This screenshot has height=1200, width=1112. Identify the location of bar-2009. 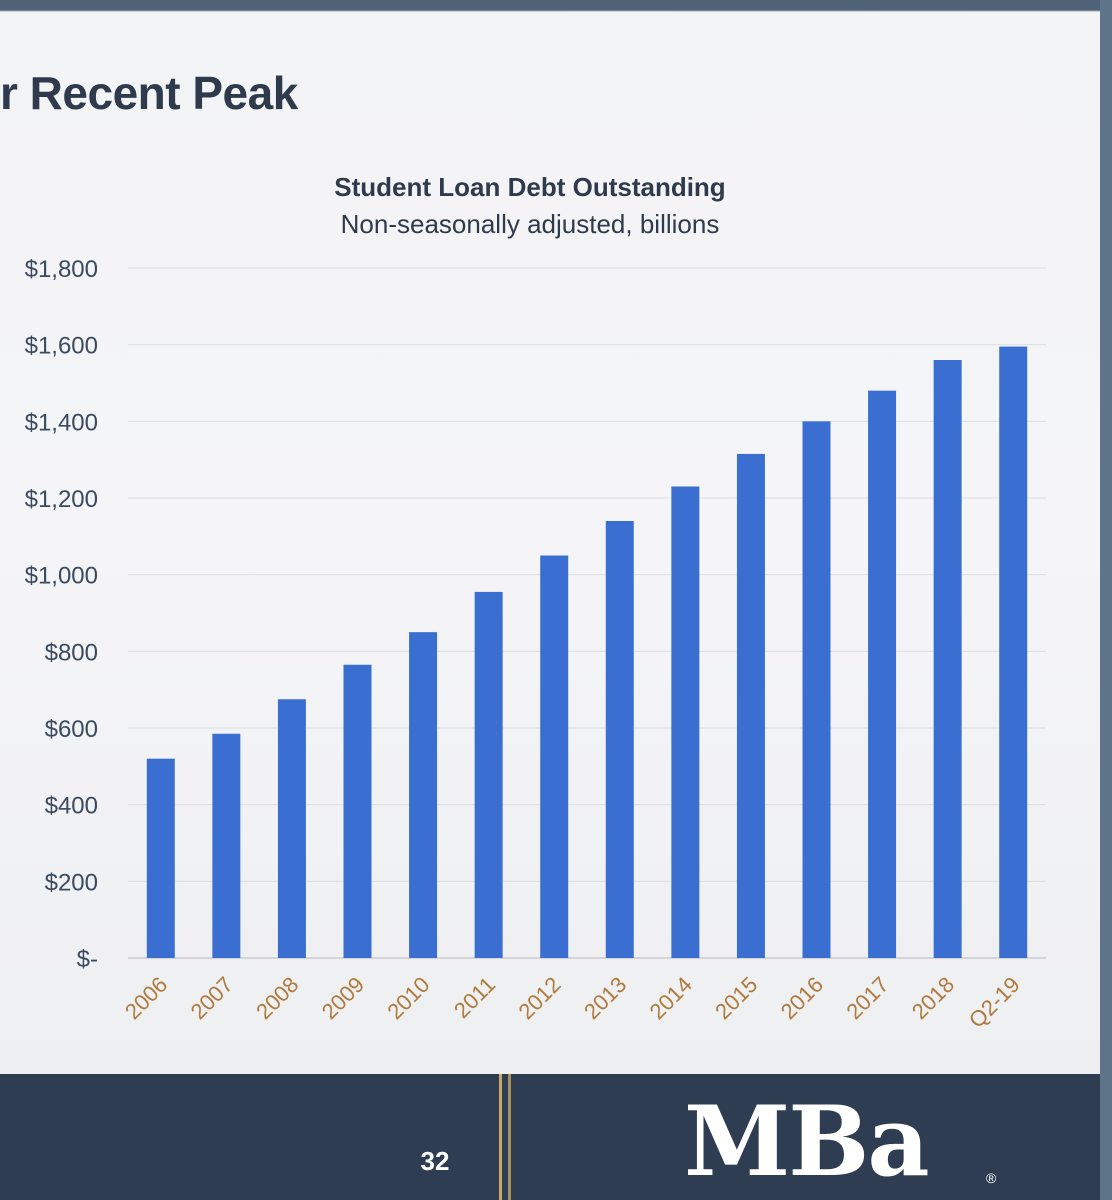
(357, 811).